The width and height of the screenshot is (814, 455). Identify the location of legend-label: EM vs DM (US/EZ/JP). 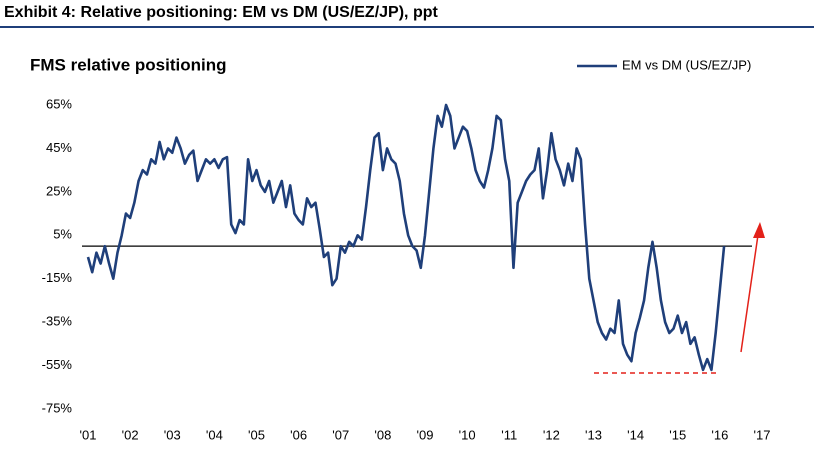
(686, 64).